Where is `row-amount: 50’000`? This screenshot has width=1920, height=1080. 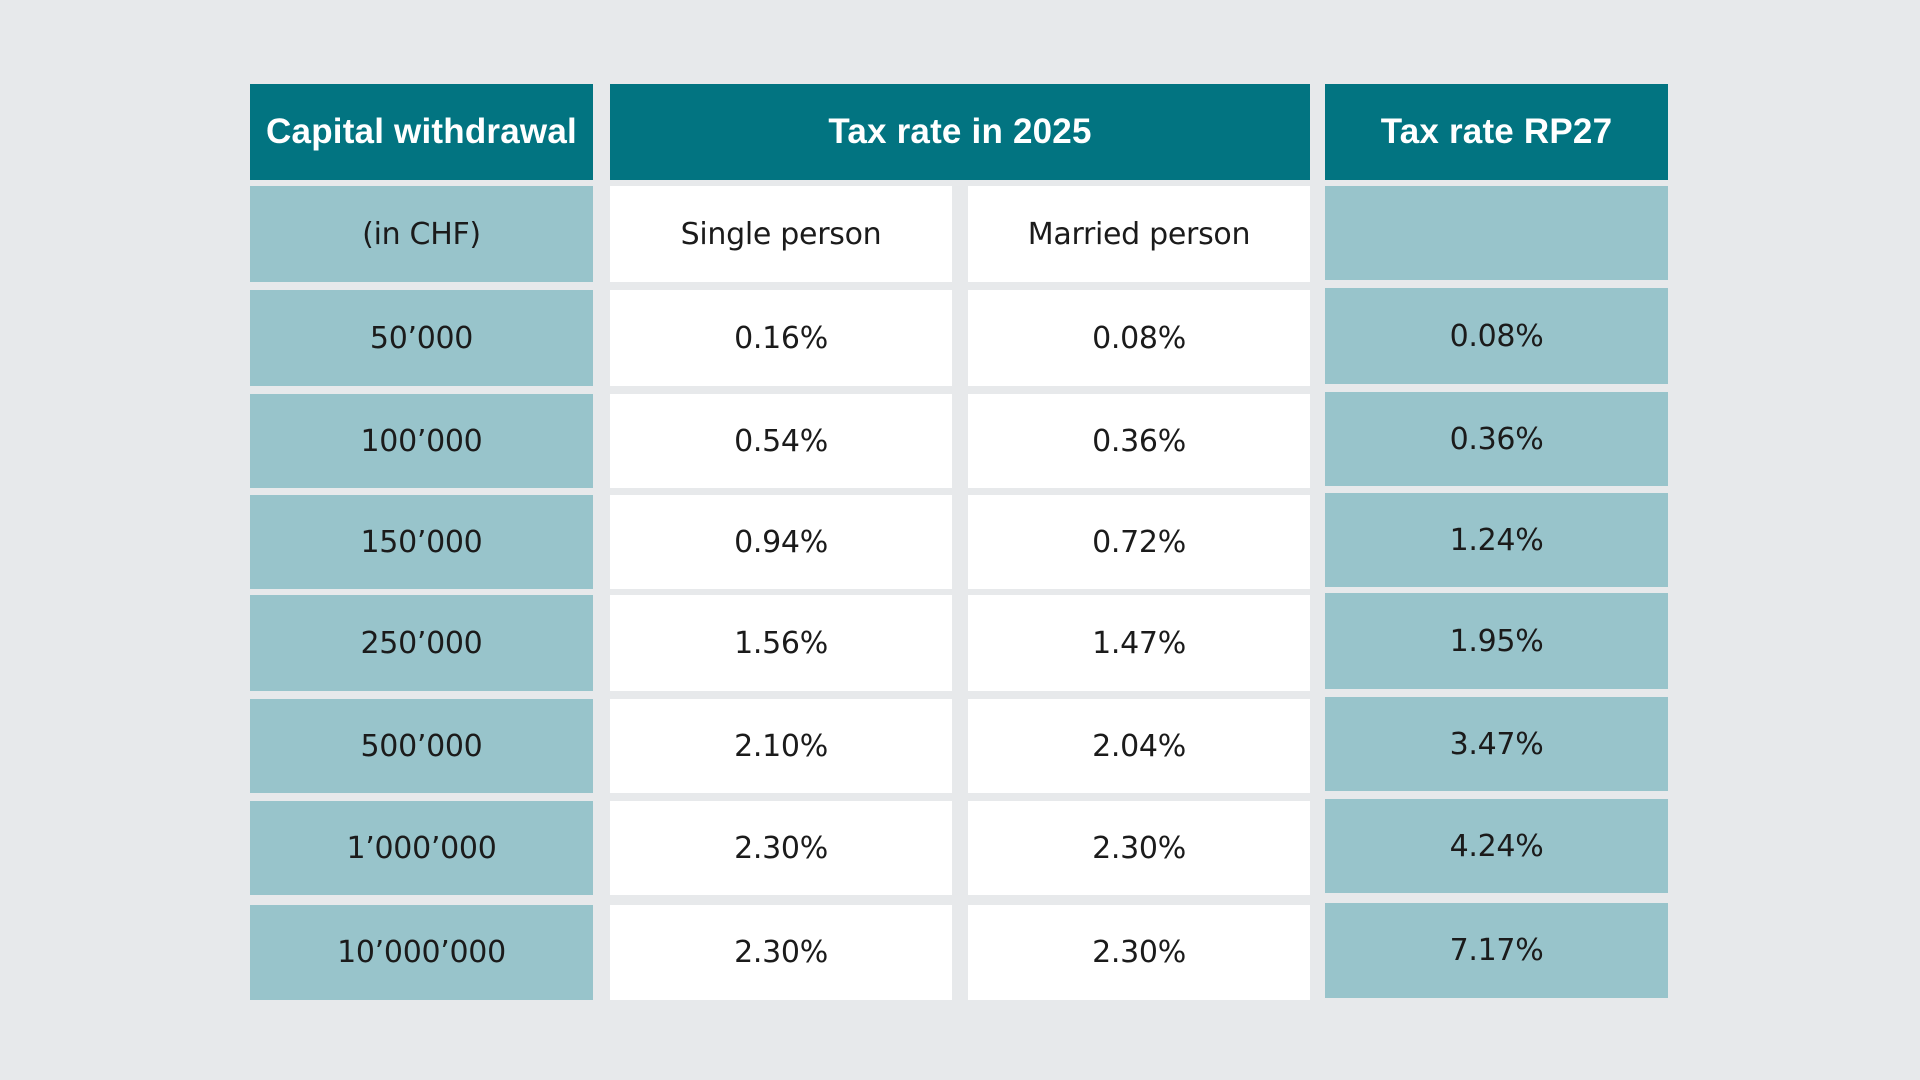
row-amount: 50’000 is located at coordinates (421, 338).